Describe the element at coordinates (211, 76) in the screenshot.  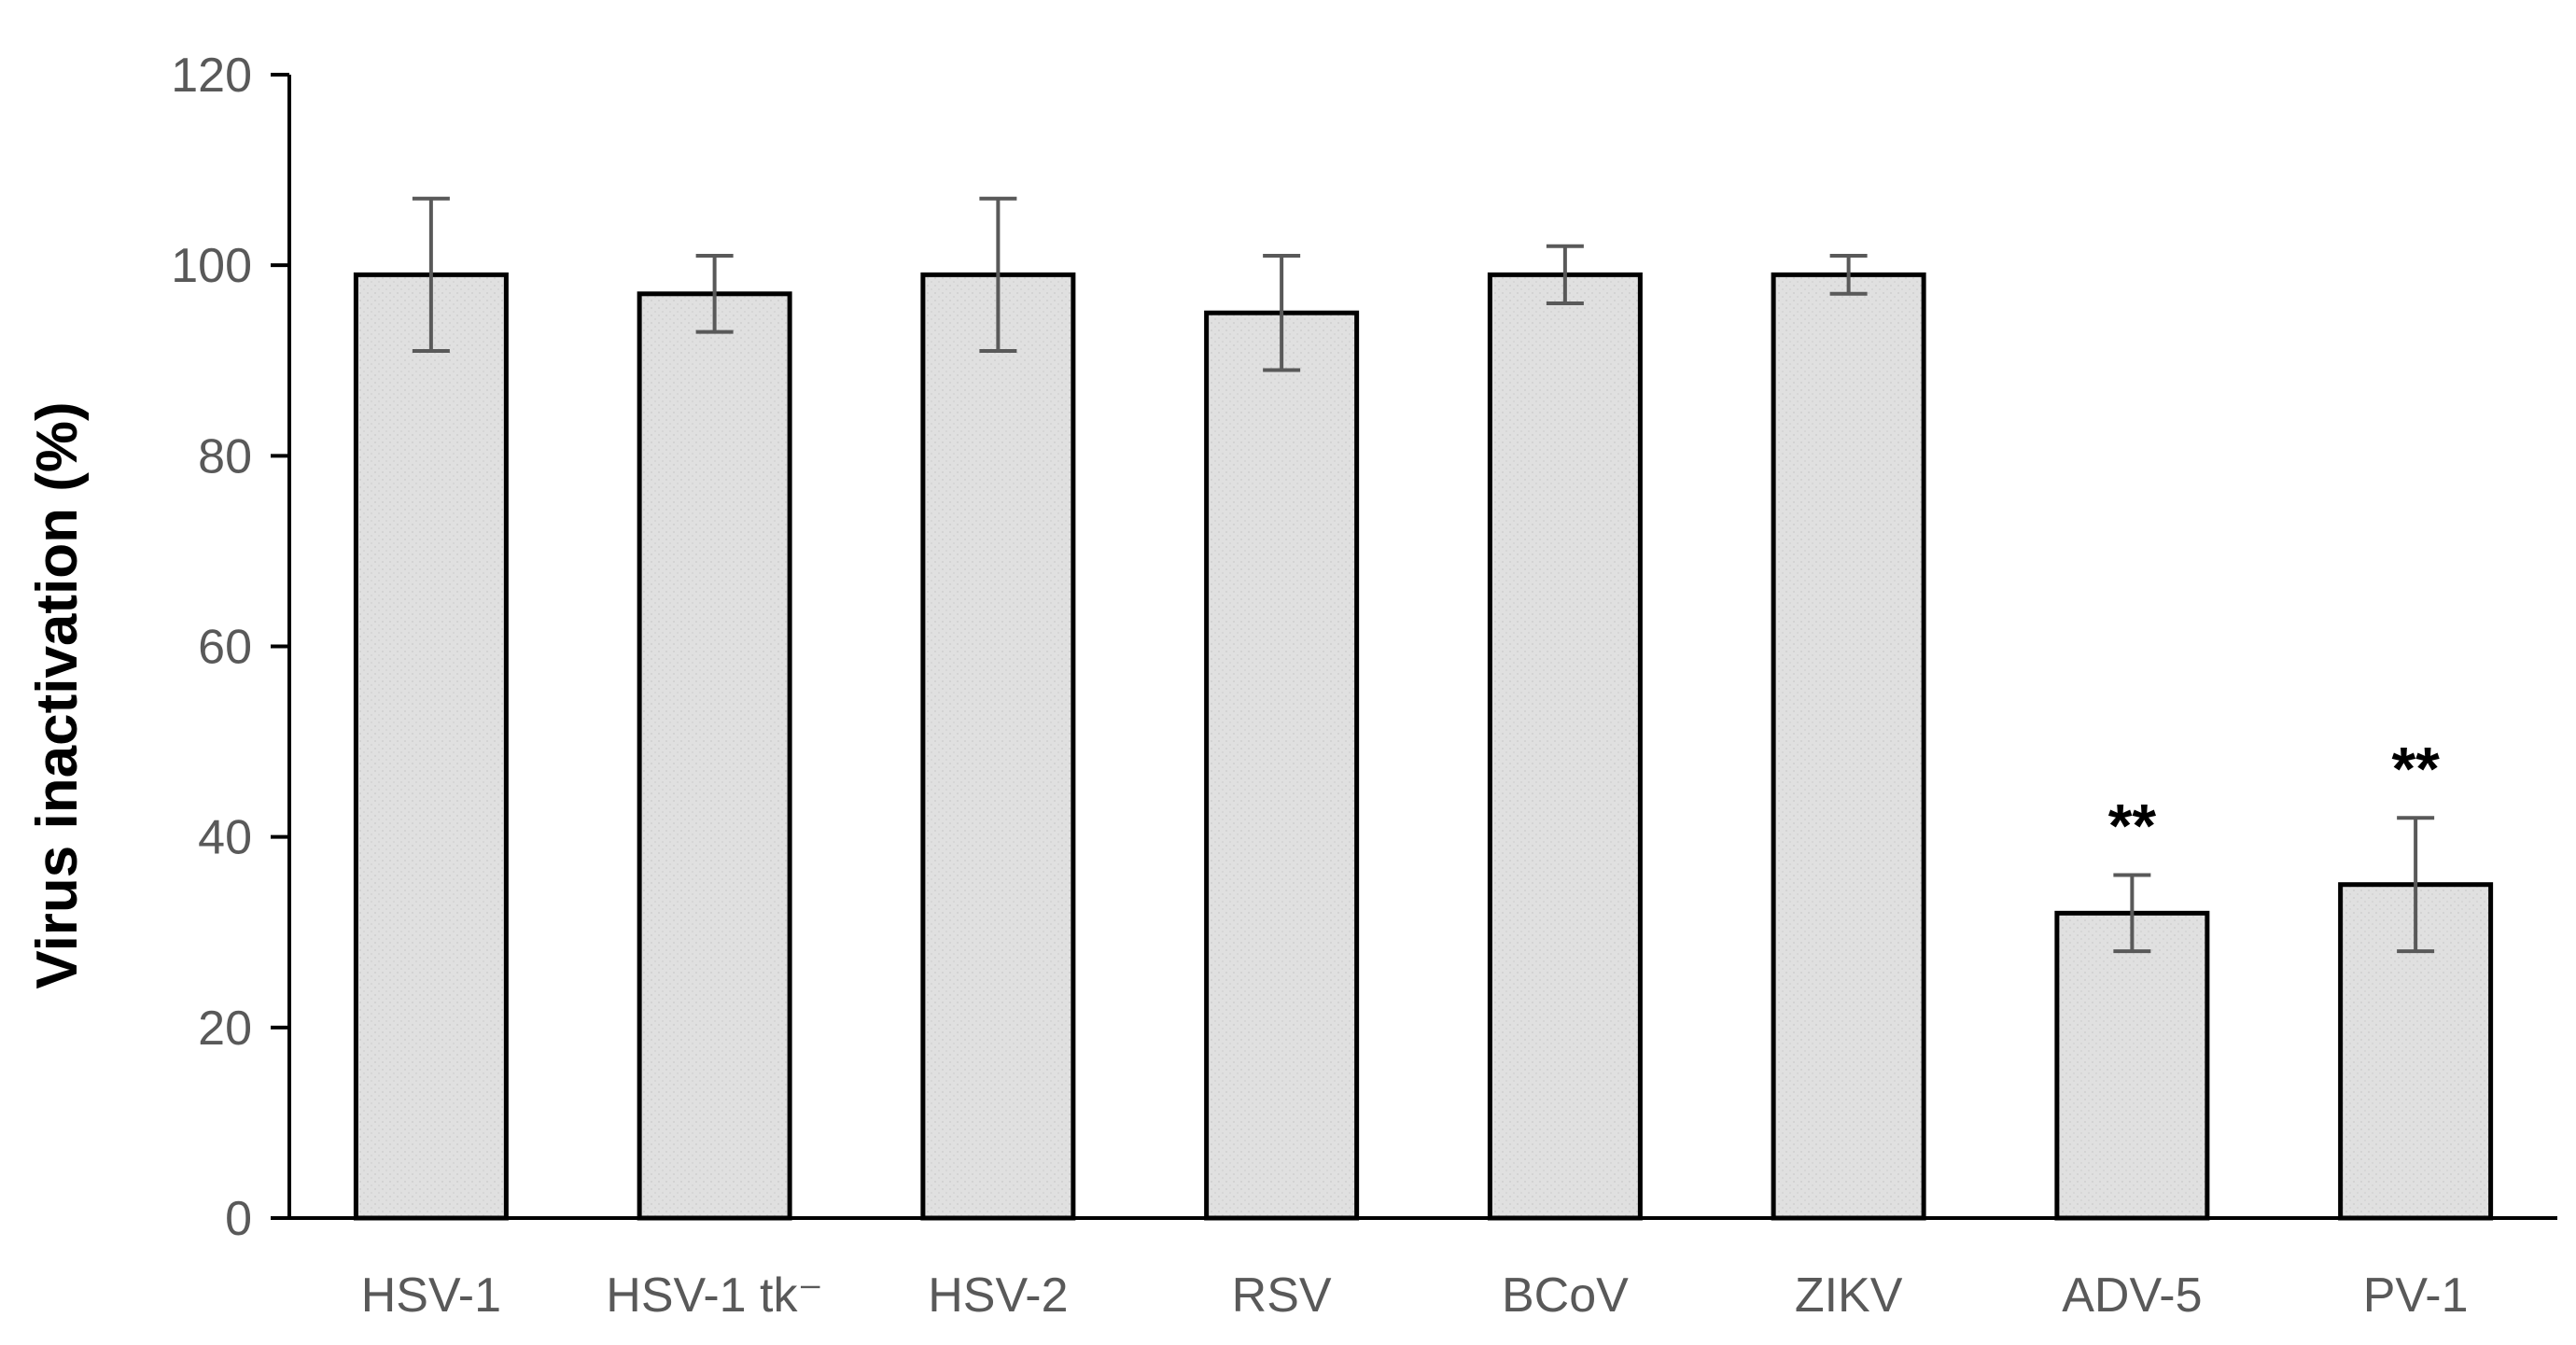
I see `y-tick-label: 120` at that location.